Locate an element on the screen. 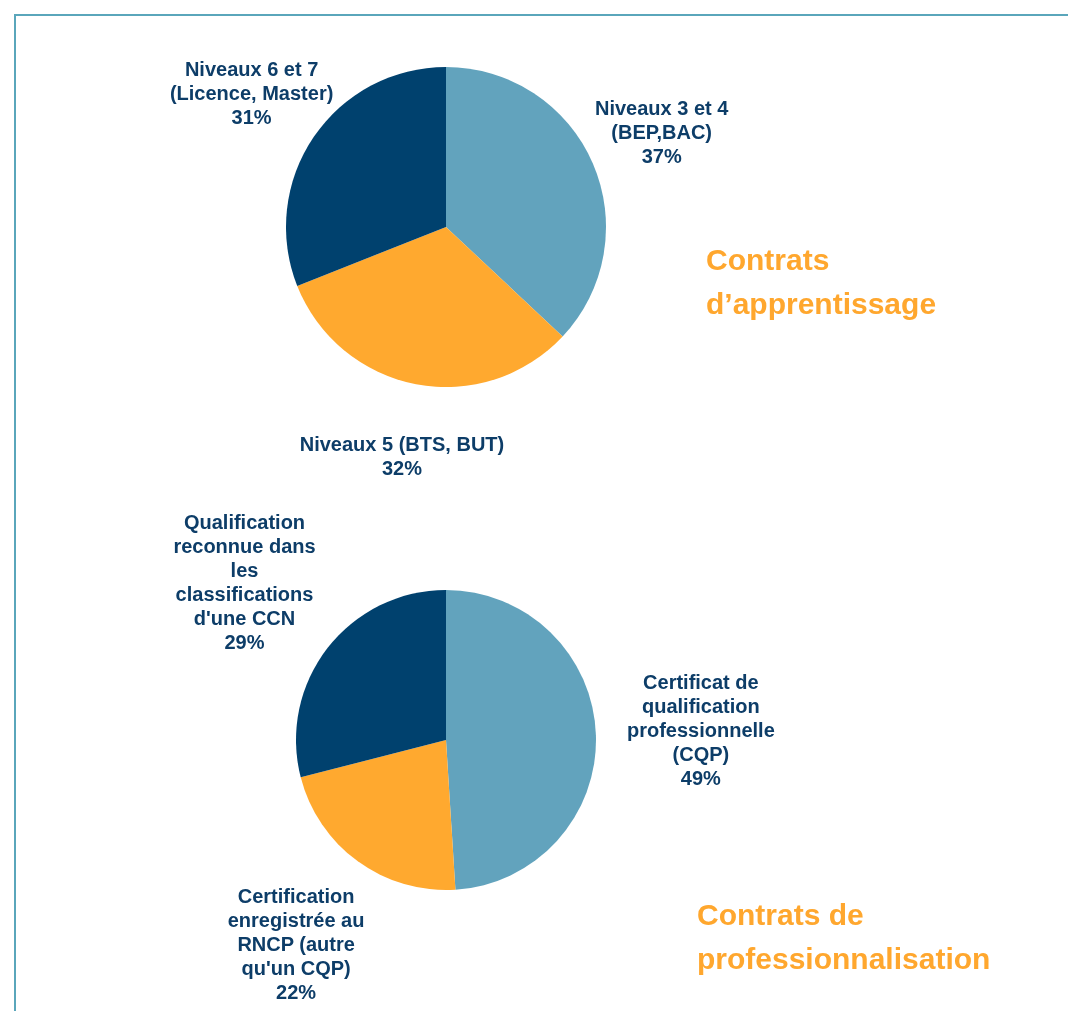 Image resolution: width=1074 pixels, height=1017 pixels. text: Contrats d’apprentissage is located at coordinates (822, 282).